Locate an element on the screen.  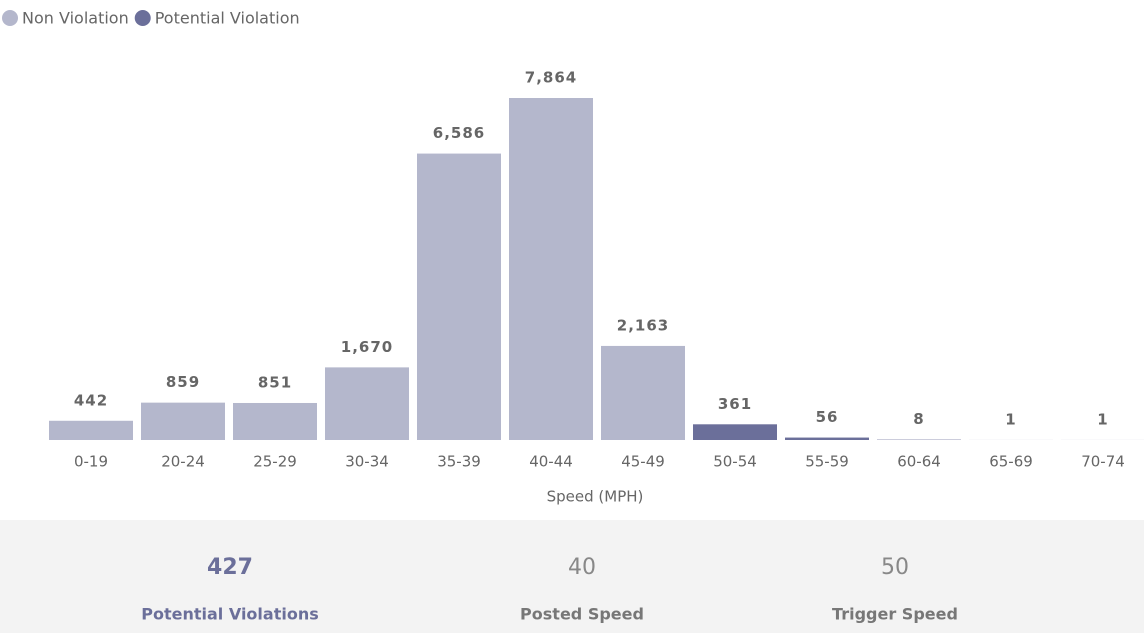
kpi-value: 50 is located at coordinates (895, 567).